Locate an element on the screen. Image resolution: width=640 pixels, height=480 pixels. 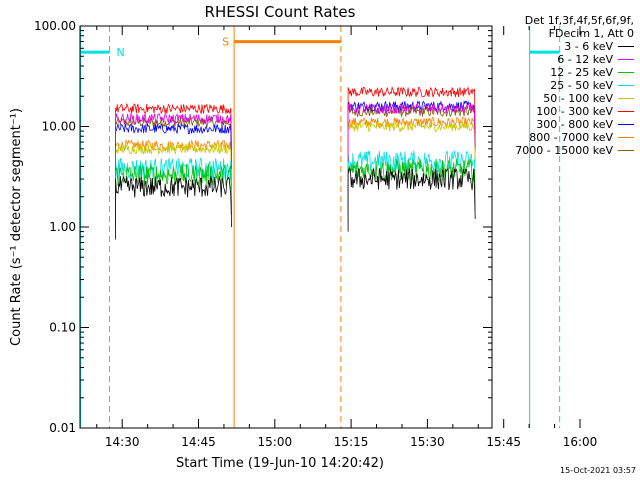
y-tick-label-0: 0.01 is located at coordinates (62, 428).